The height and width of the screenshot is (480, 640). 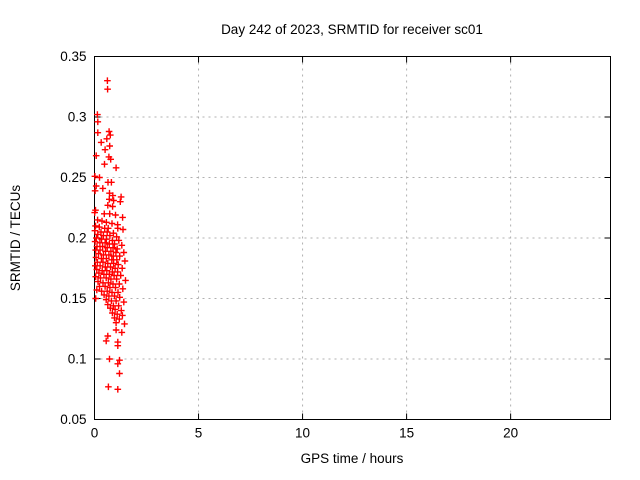 What do you see at coordinates (73, 56) in the screenshot?
I see `y-tick-label: 0.35` at bounding box center [73, 56].